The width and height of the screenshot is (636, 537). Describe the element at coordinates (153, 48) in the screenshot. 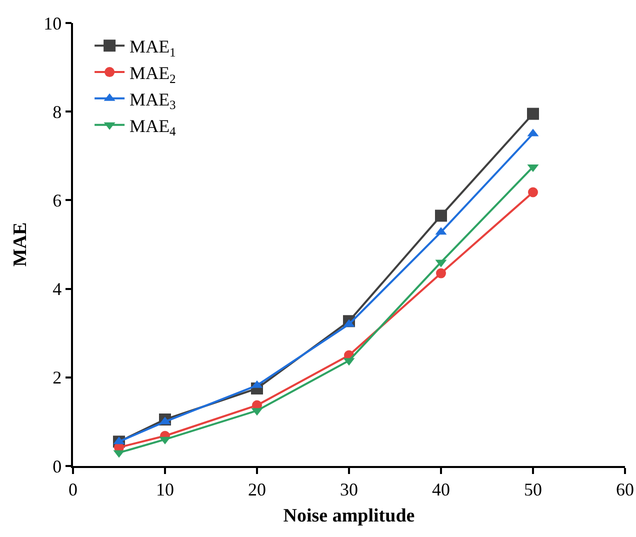

I see `legend-label: MAE$_{1}$` at that location.